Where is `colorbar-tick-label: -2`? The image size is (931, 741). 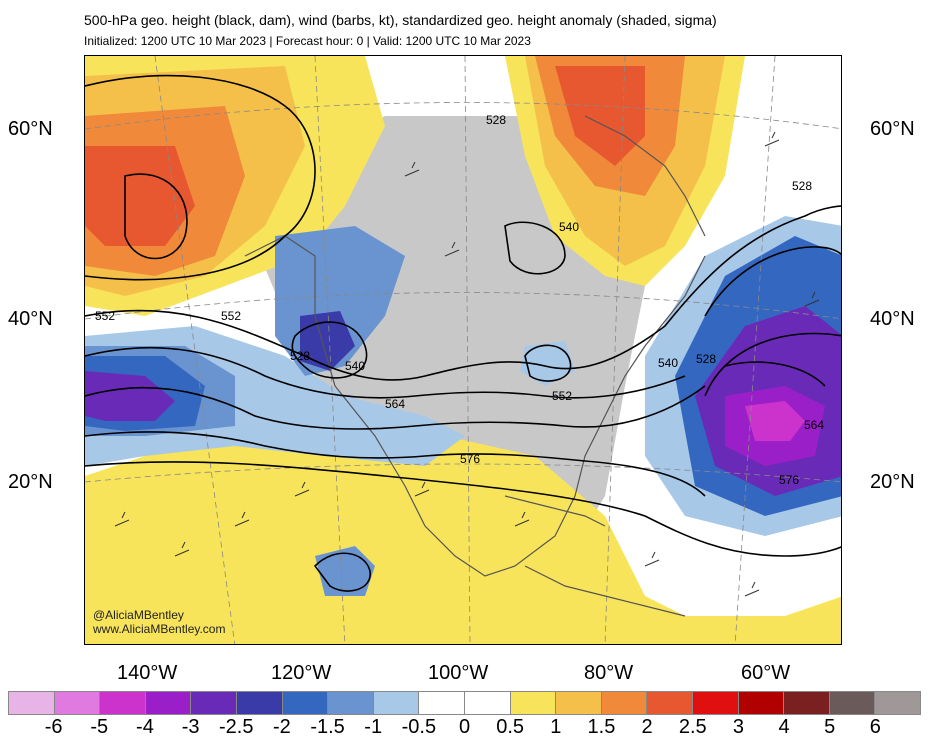
colorbar-tick-label: -2 is located at coordinates (281, 727).